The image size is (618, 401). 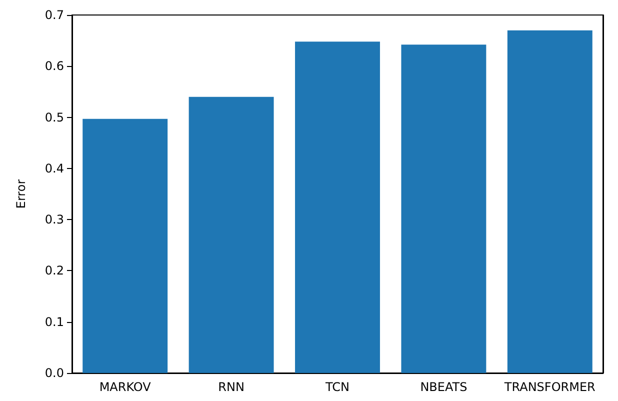 I want to click on y-tick-label: 0.3, so click(x=54, y=219).